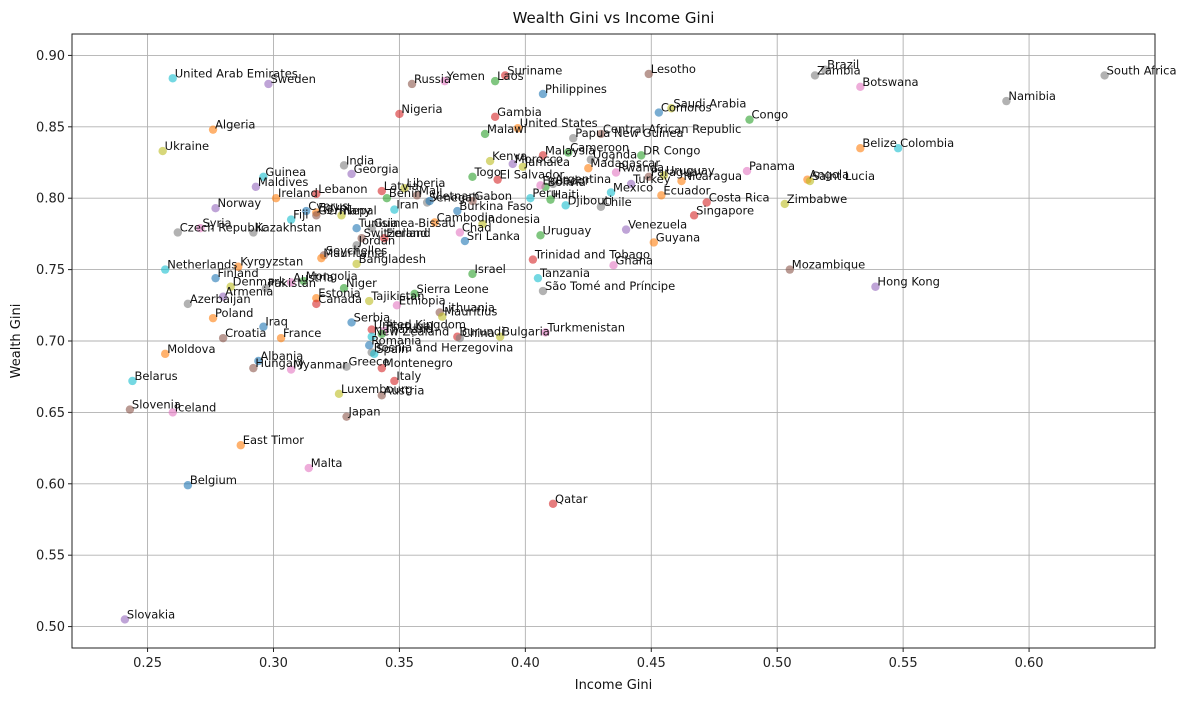 This screenshot has height=701, width=1191. What do you see at coordinates (50, 627) in the screenshot?
I see `y-tick-label: 0.50` at bounding box center [50, 627].